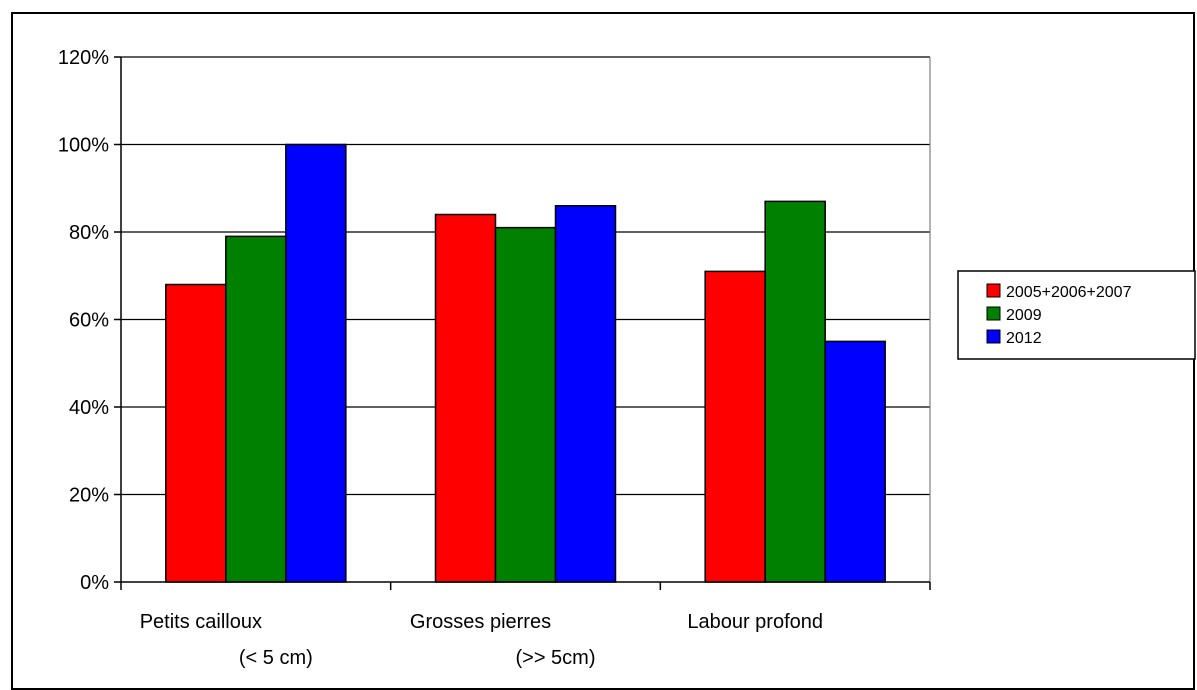 The height and width of the screenshot is (690, 1197). What do you see at coordinates (89, 321) in the screenshot?
I see `y-tick-label: 60%` at bounding box center [89, 321].